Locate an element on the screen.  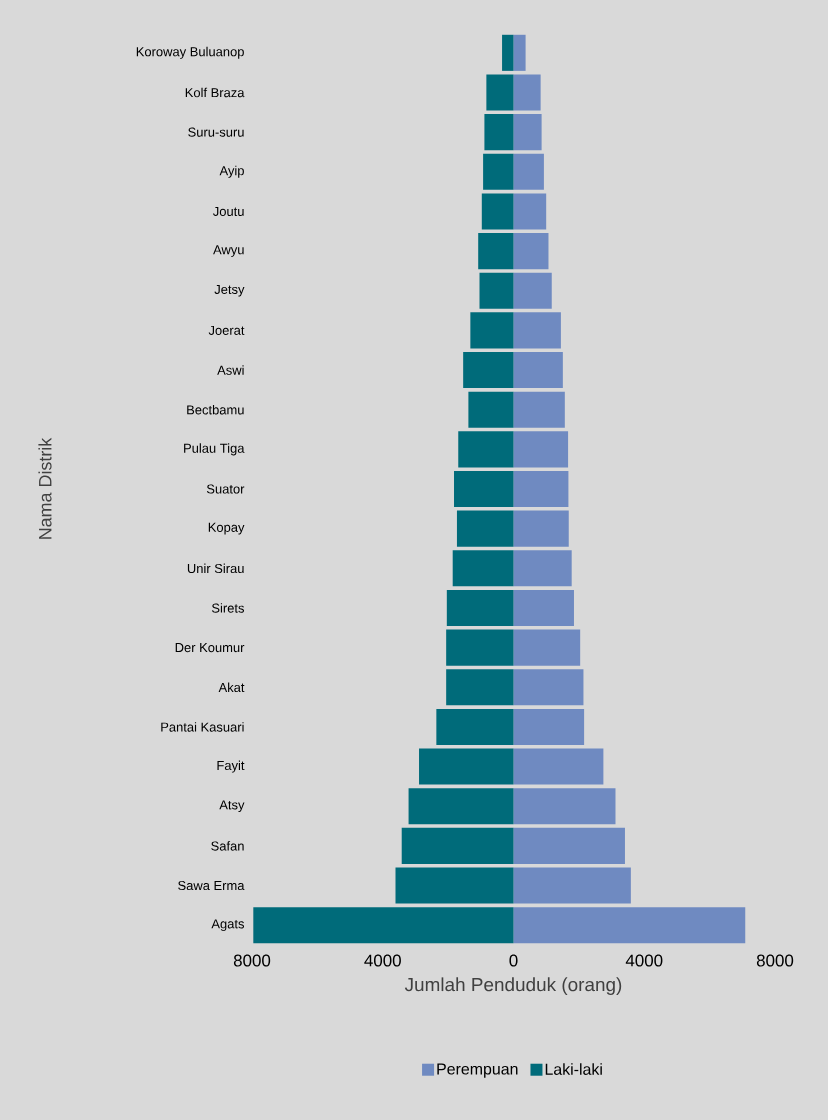
y-tick-label: Awyu is located at coordinates (228, 251).